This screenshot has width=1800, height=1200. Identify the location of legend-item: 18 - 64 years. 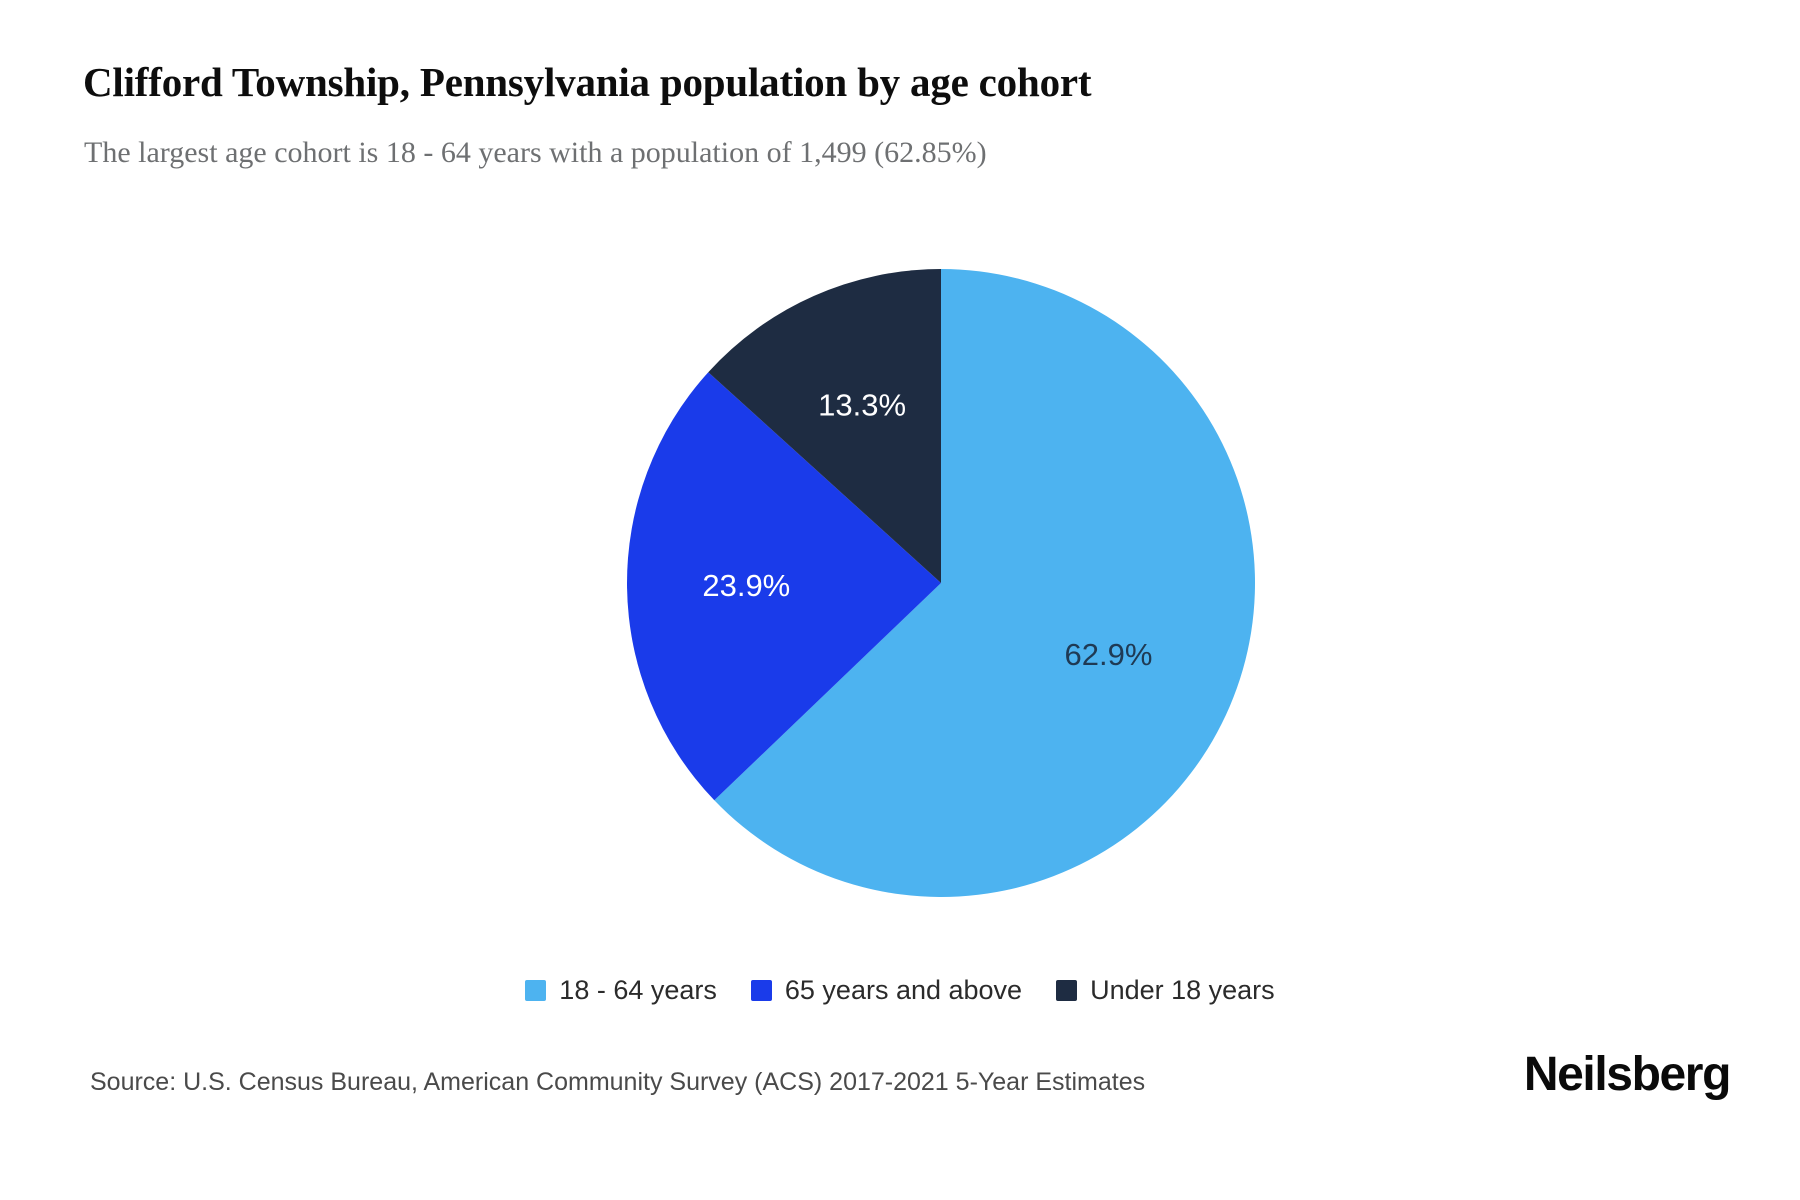
(621, 990).